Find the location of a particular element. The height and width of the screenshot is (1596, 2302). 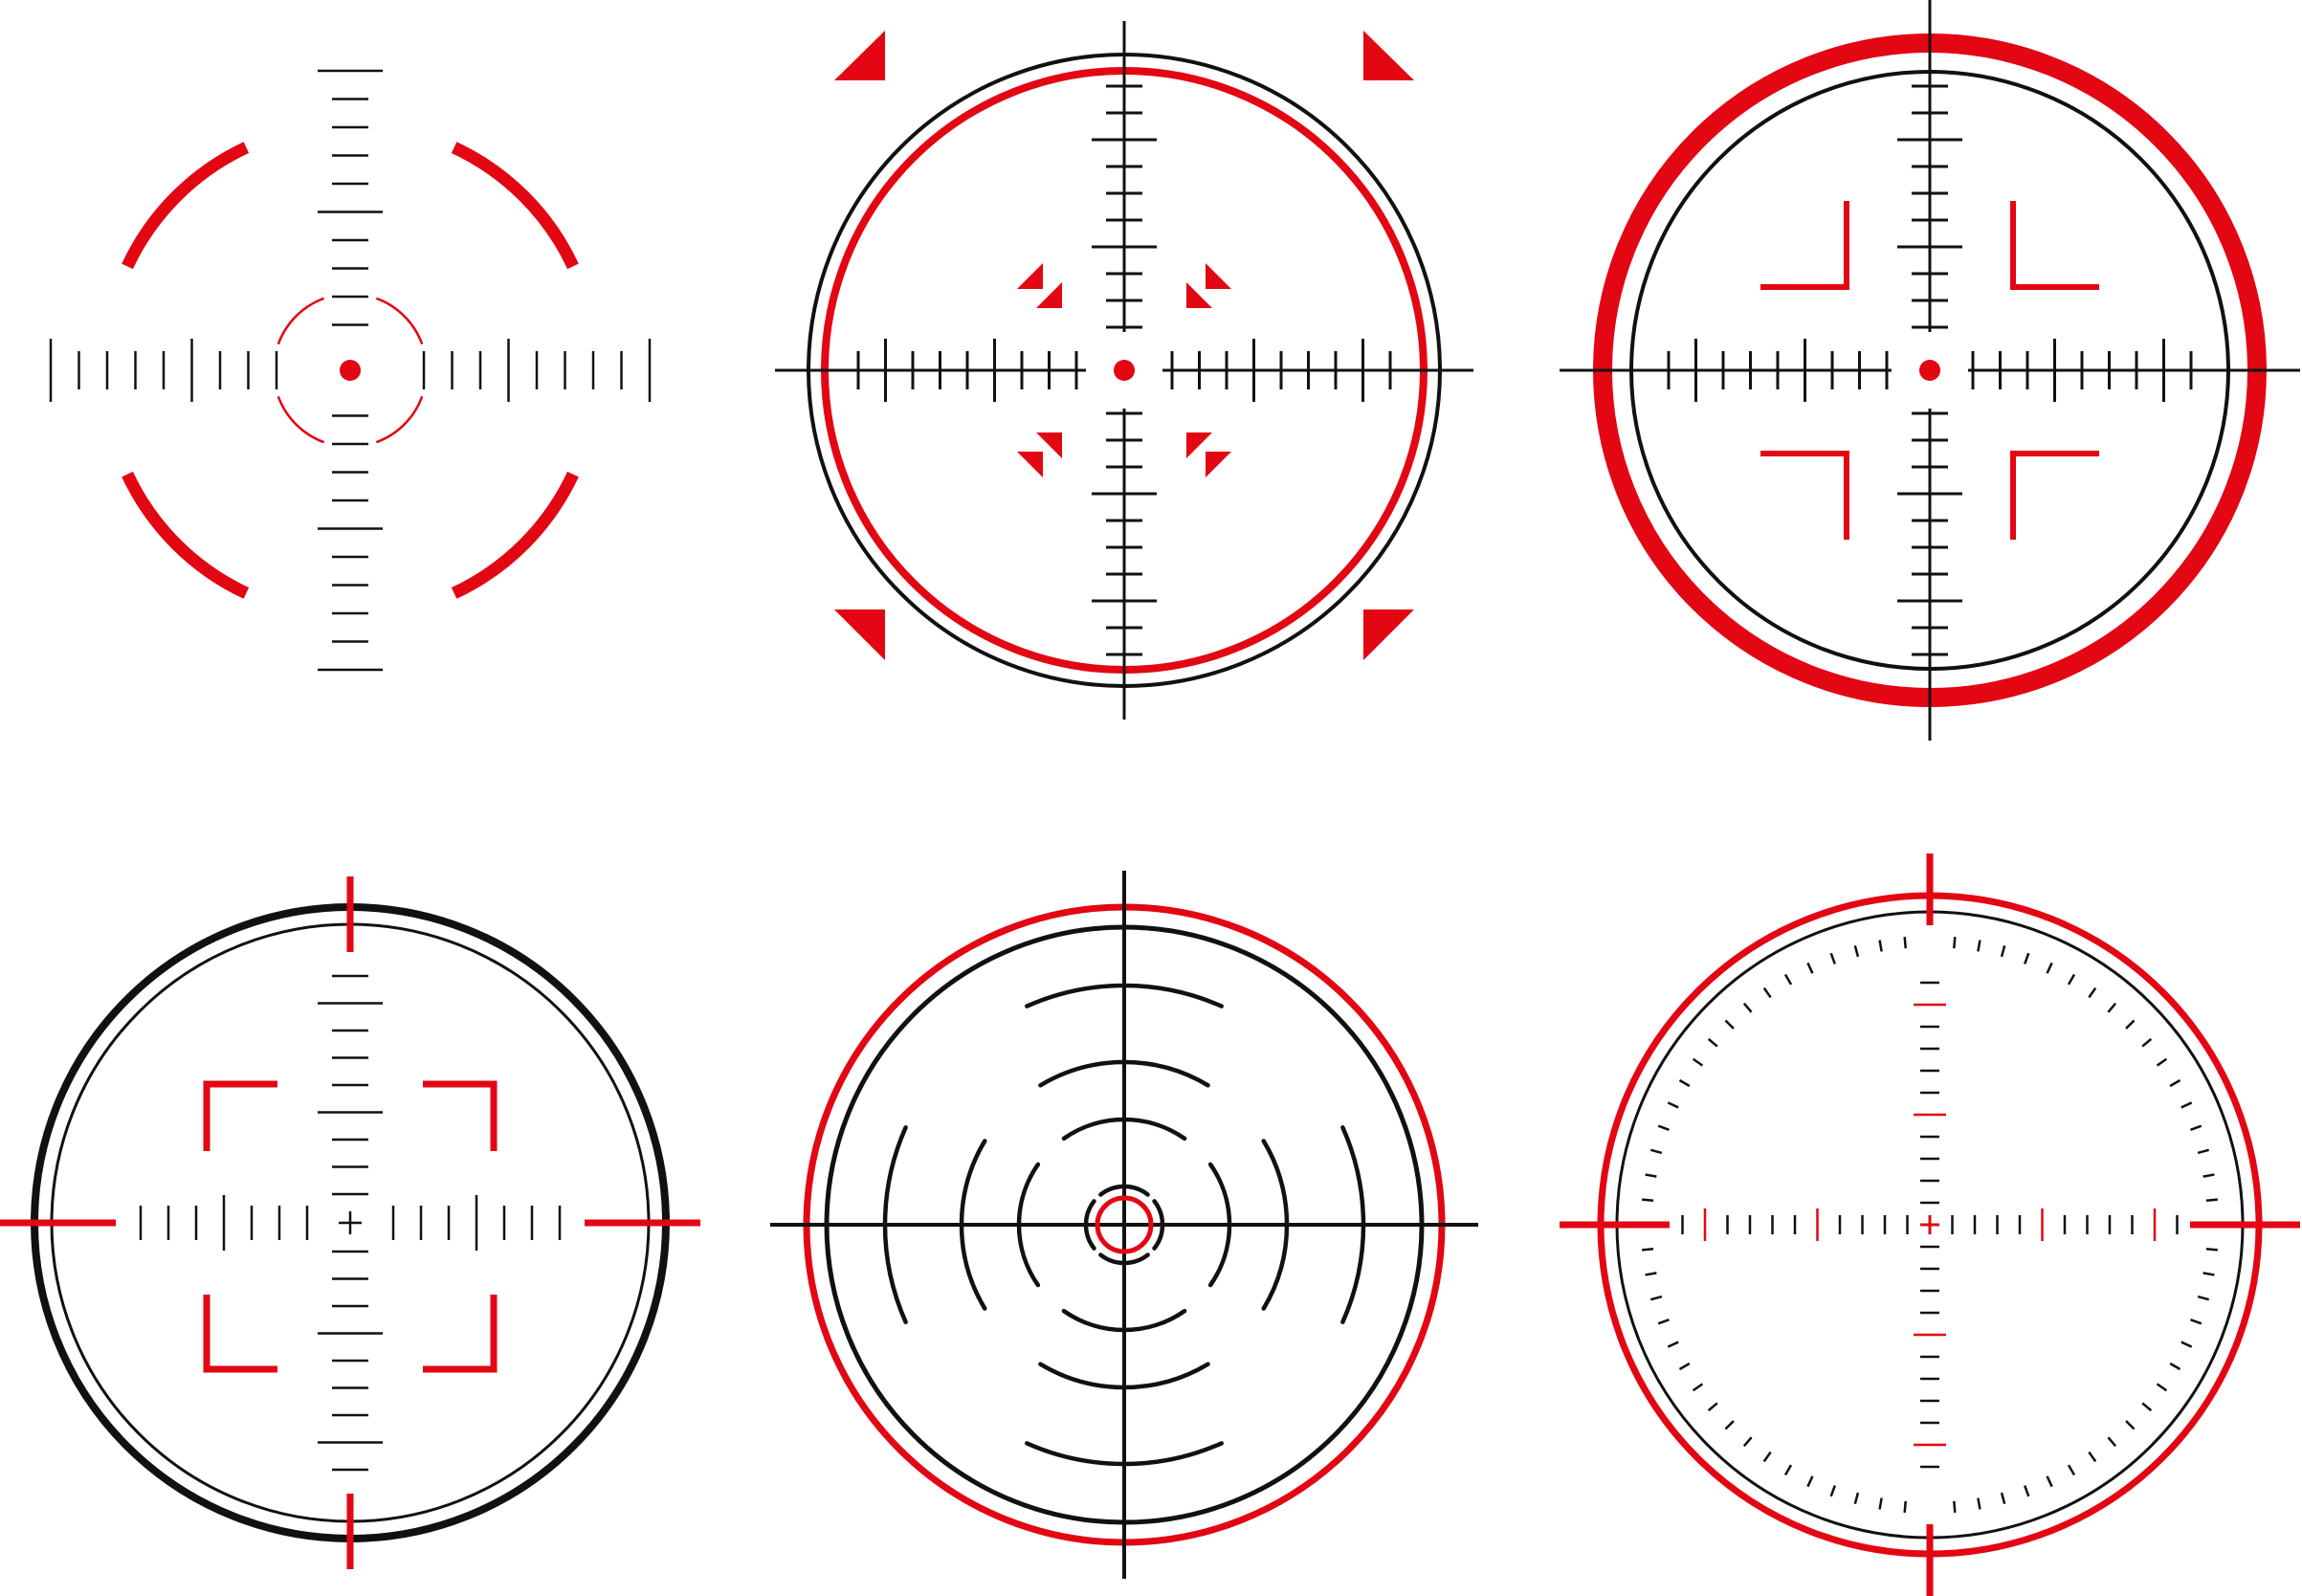

corner-brackets is located at coordinates (1929, 371).